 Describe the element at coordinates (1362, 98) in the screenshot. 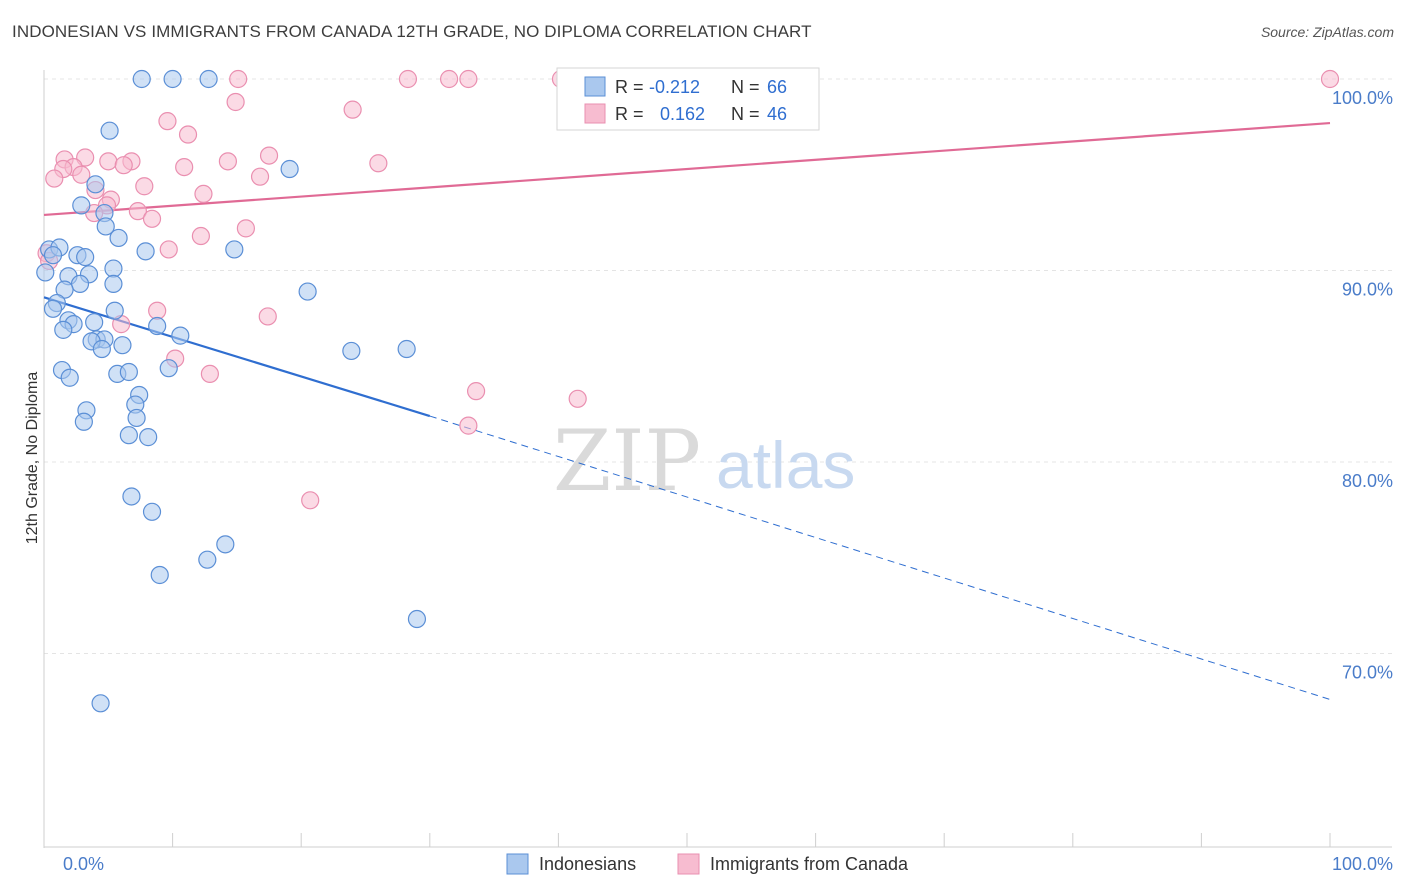

I see `y-tick-label: 100.0%` at that location.